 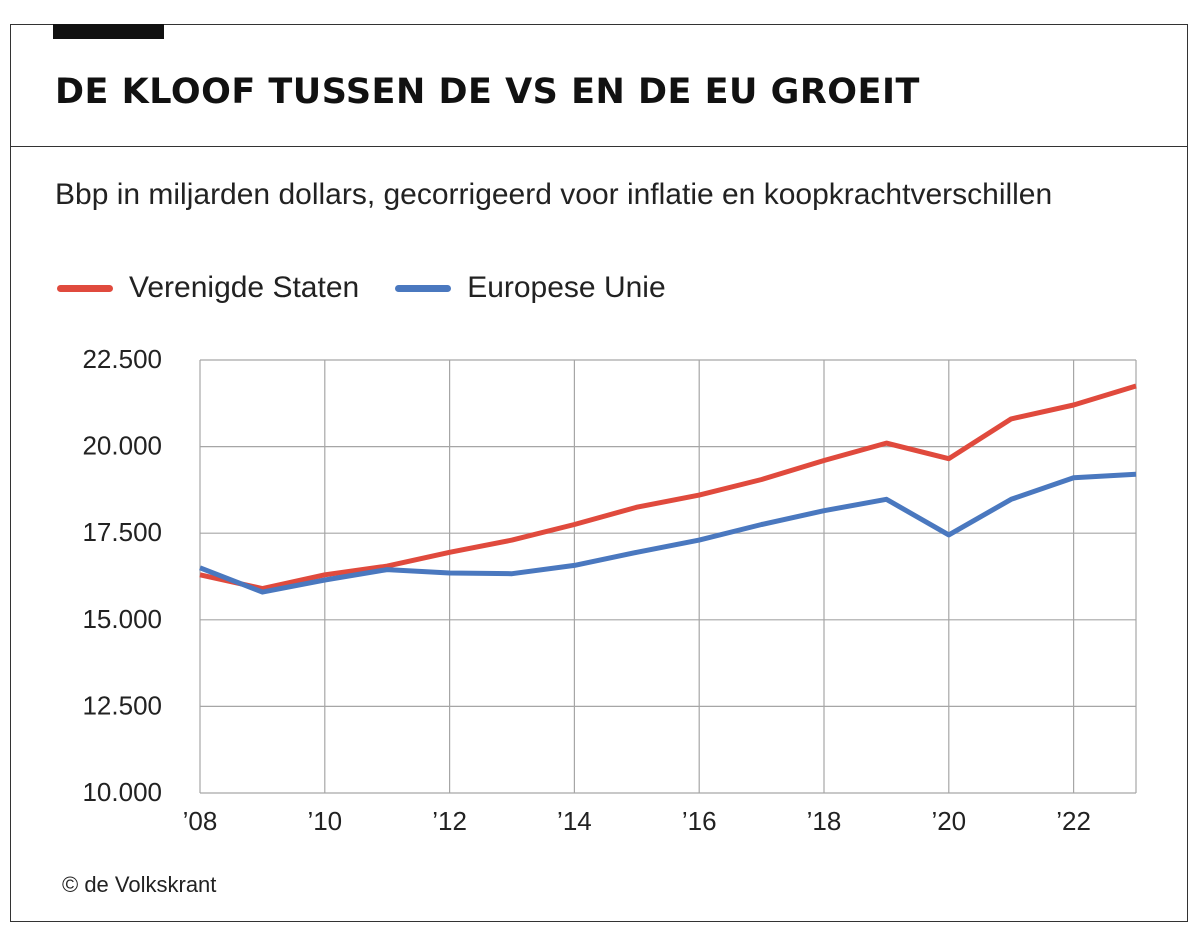 I want to click on y-tick-label-2: 15.000, so click(x=122, y=619).